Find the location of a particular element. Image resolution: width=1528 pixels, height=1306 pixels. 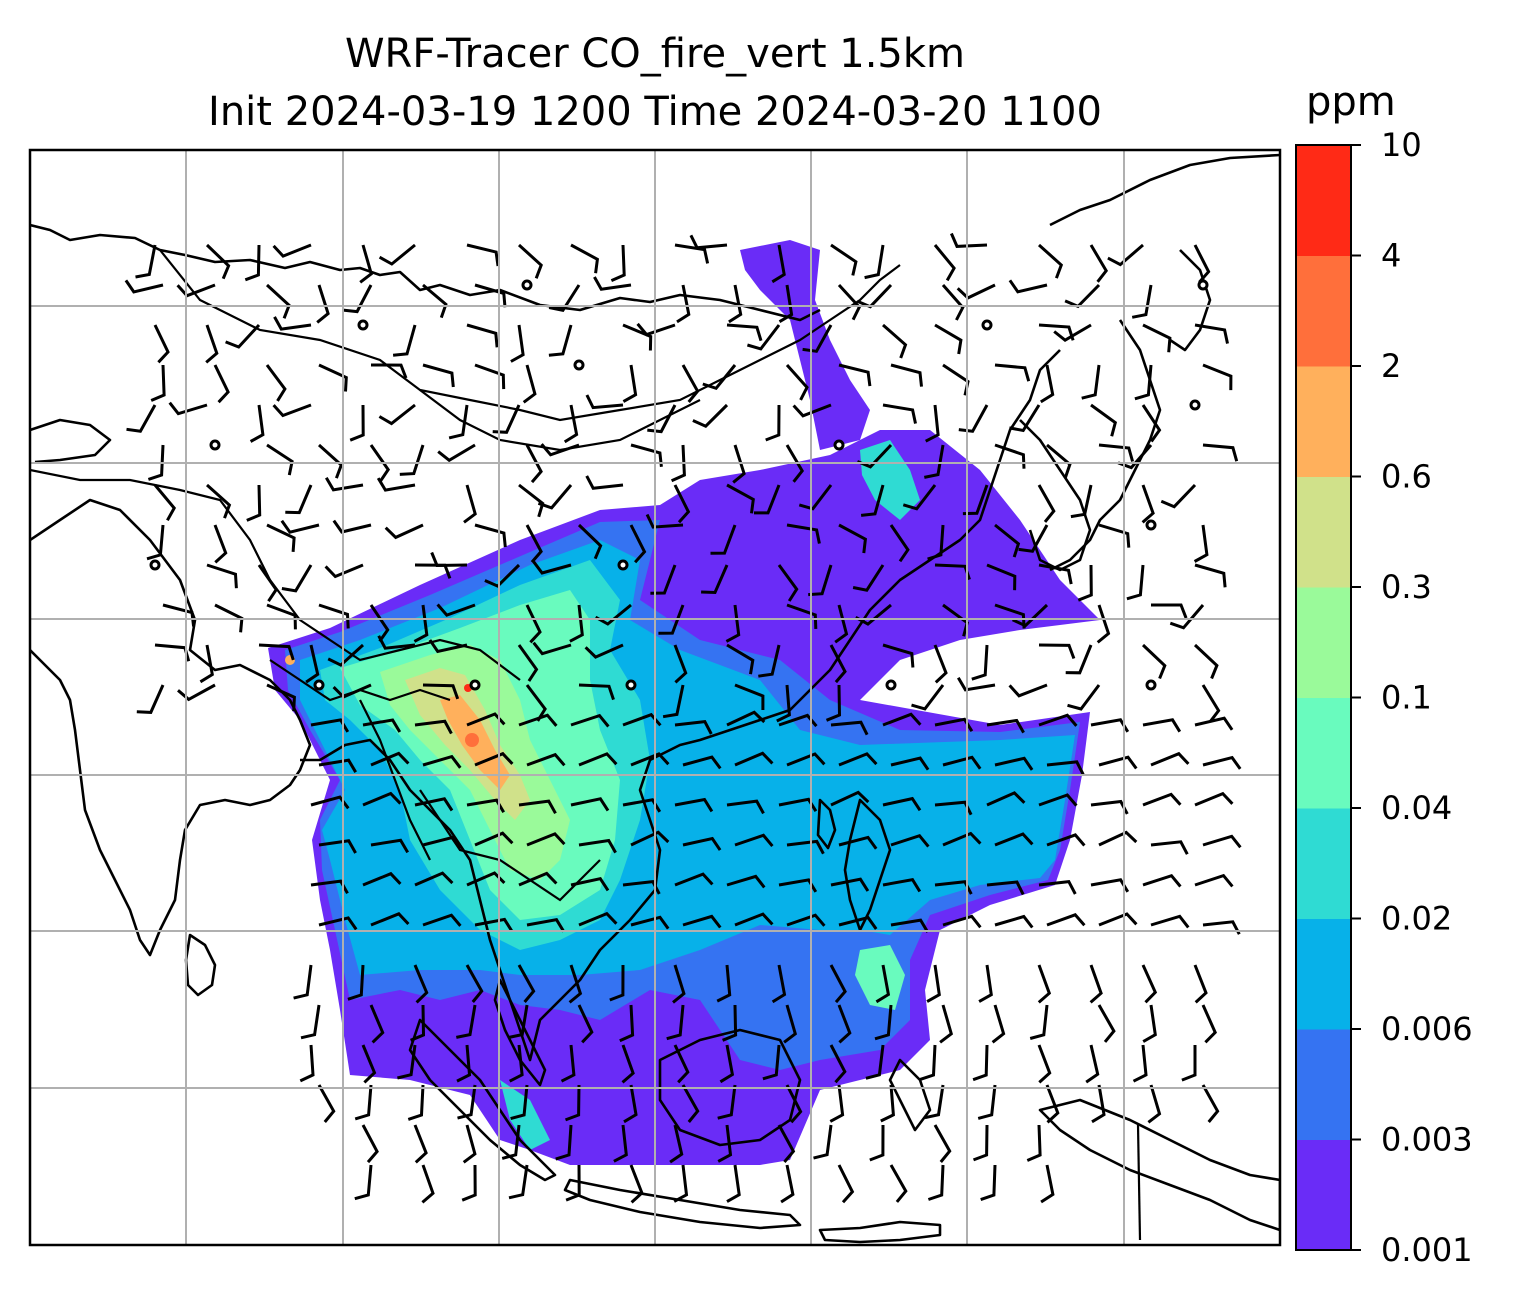

coastline-china-east is located at coordinates (935, 520).